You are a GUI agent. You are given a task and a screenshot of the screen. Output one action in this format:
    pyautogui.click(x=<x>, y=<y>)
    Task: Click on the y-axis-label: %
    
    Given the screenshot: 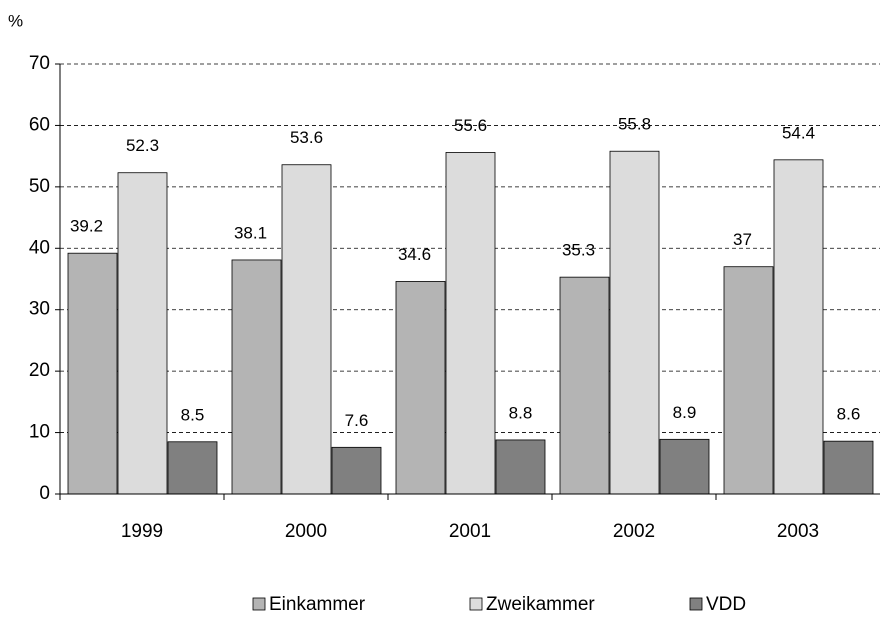 What is the action you would take?
    pyautogui.click(x=15, y=20)
    